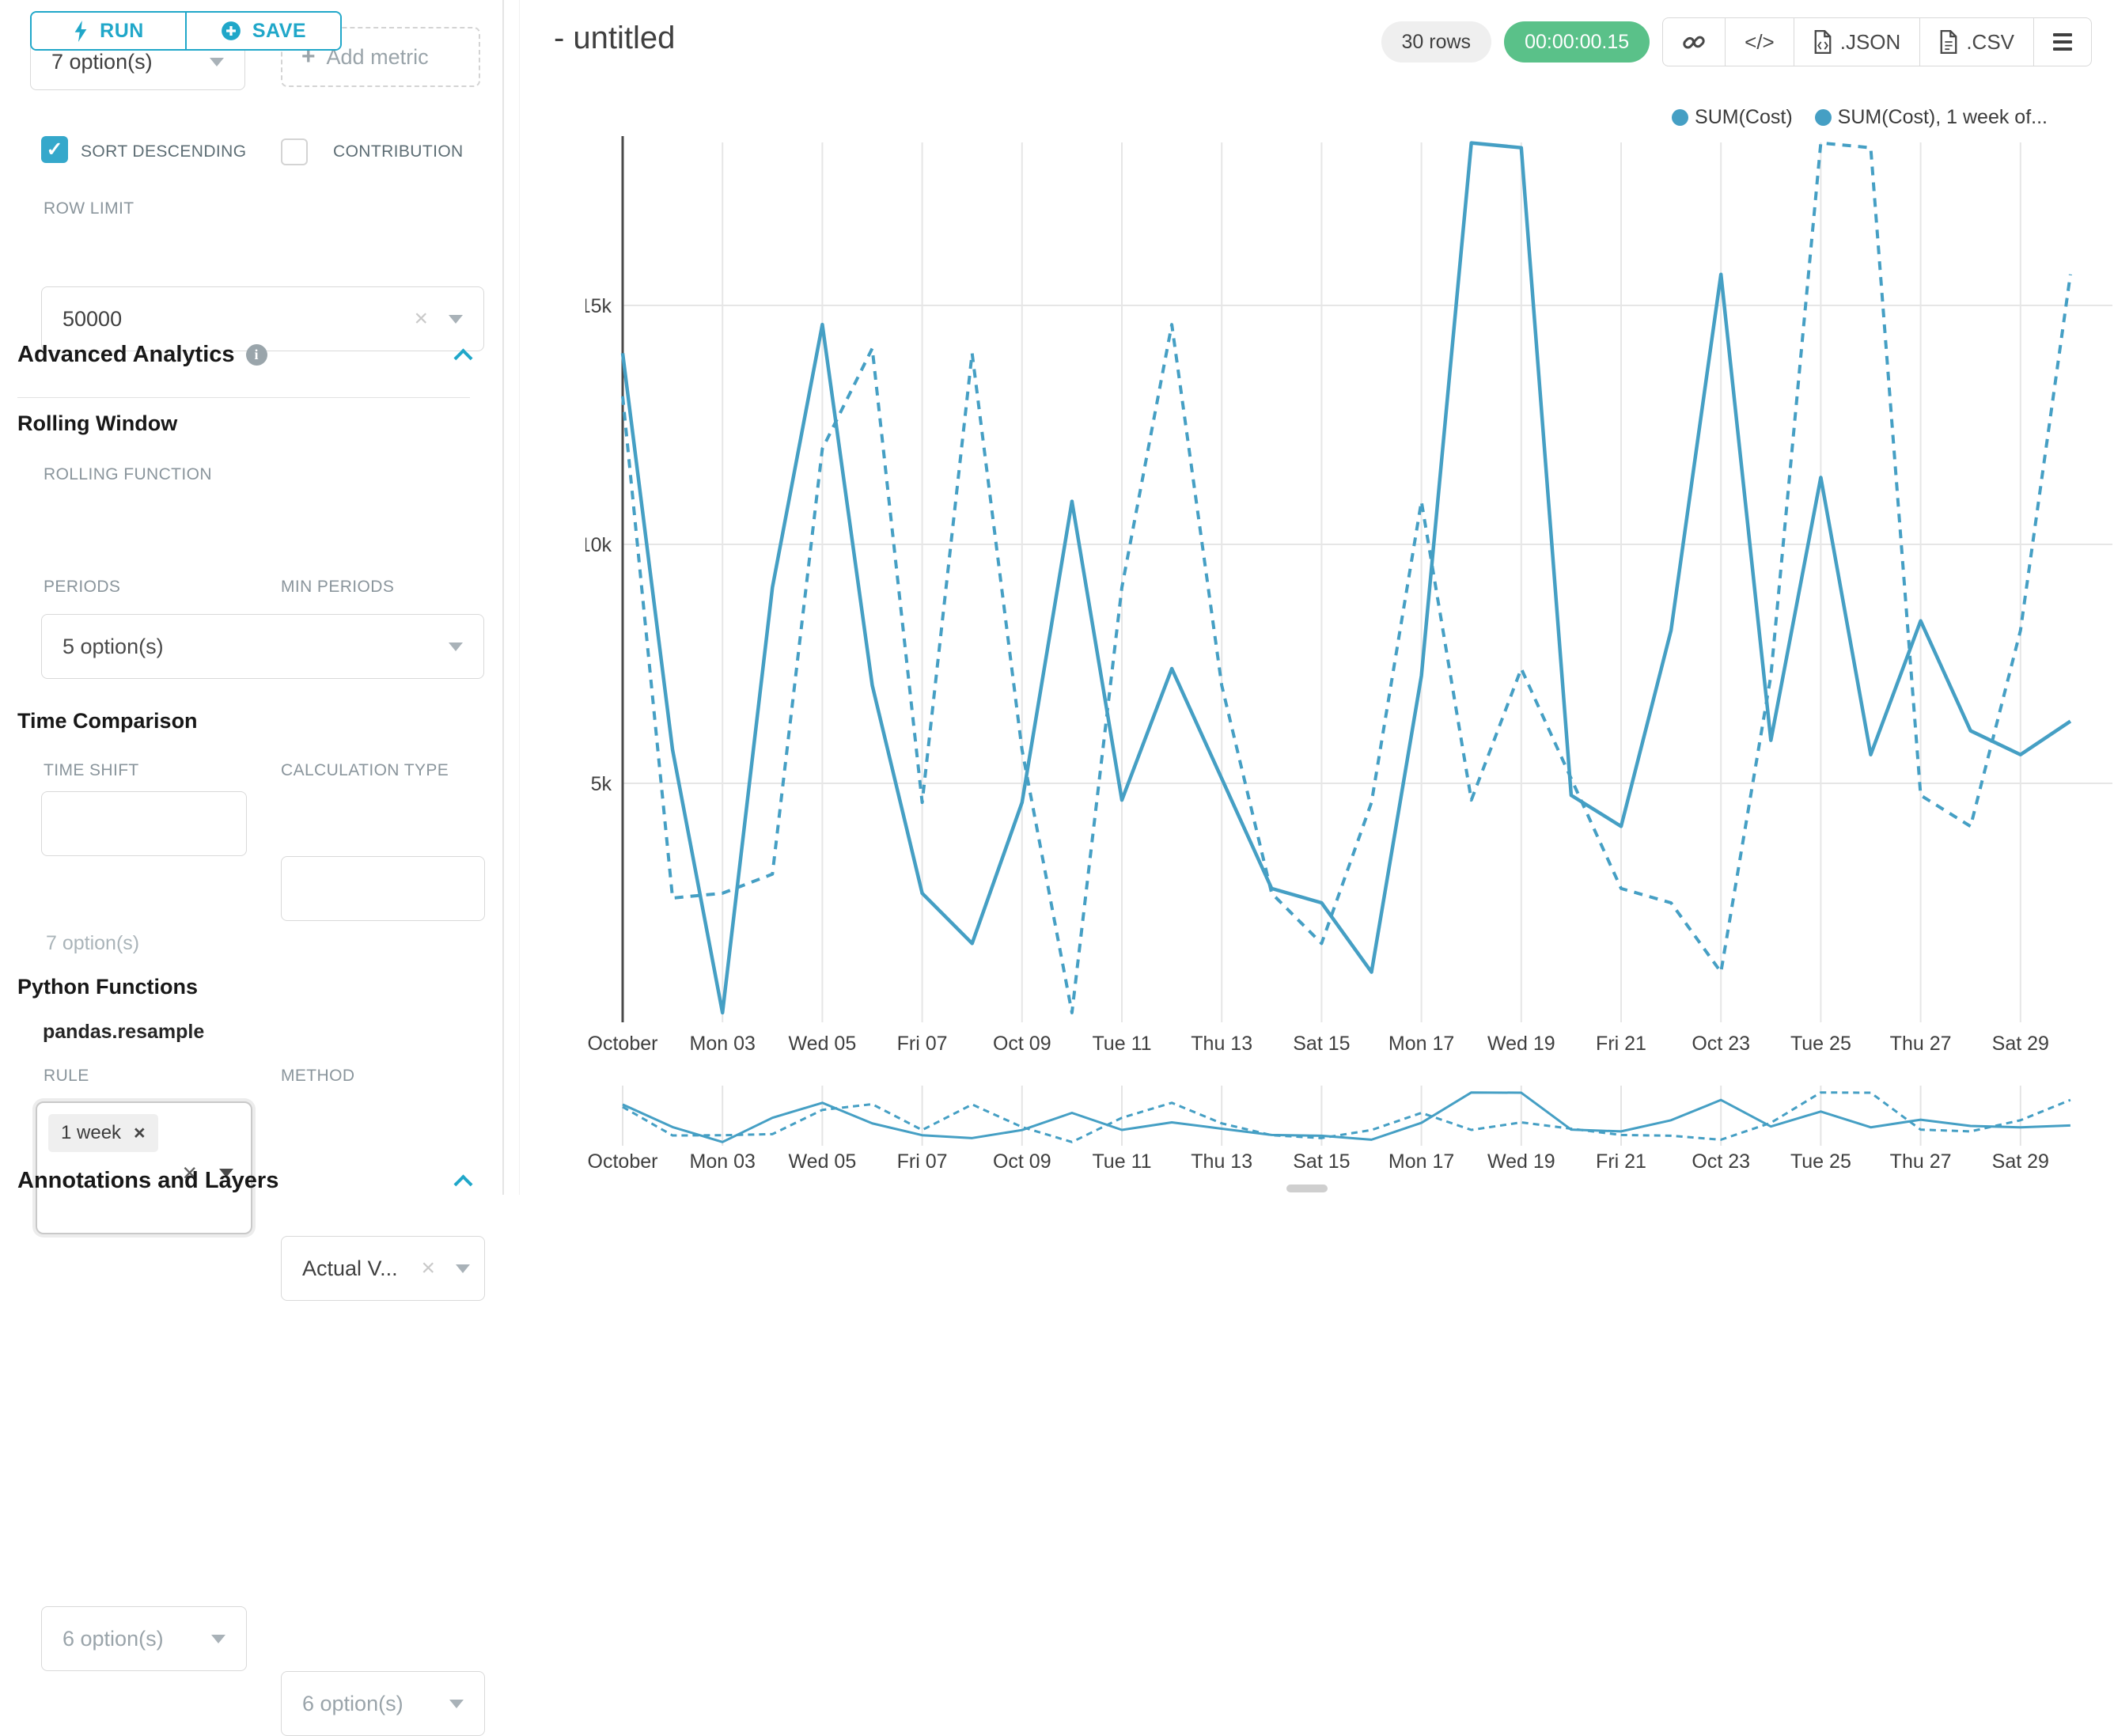 The image size is (2114, 1736). I want to click on metrics-select-value: 7 option(s), so click(102, 62).